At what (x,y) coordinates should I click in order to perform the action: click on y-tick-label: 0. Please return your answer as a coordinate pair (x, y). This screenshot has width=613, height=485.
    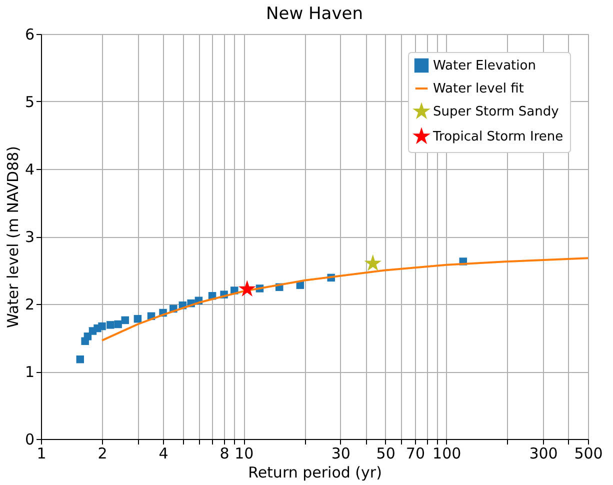
    Looking at the image, I should click on (29, 439).